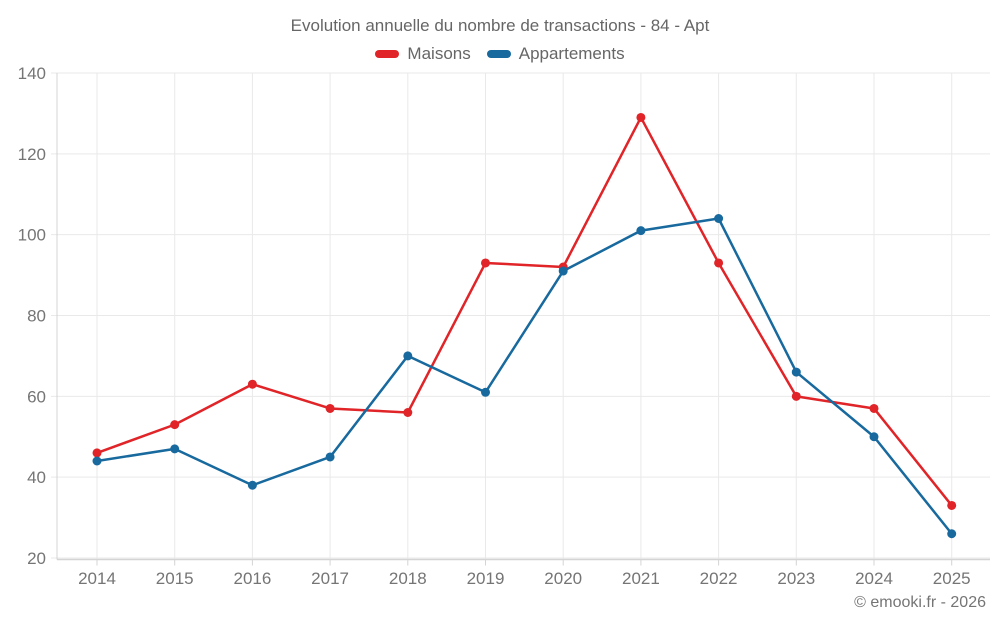 This screenshot has width=1000, height=625. I want to click on data-point-maisons-2022, so click(719, 263).